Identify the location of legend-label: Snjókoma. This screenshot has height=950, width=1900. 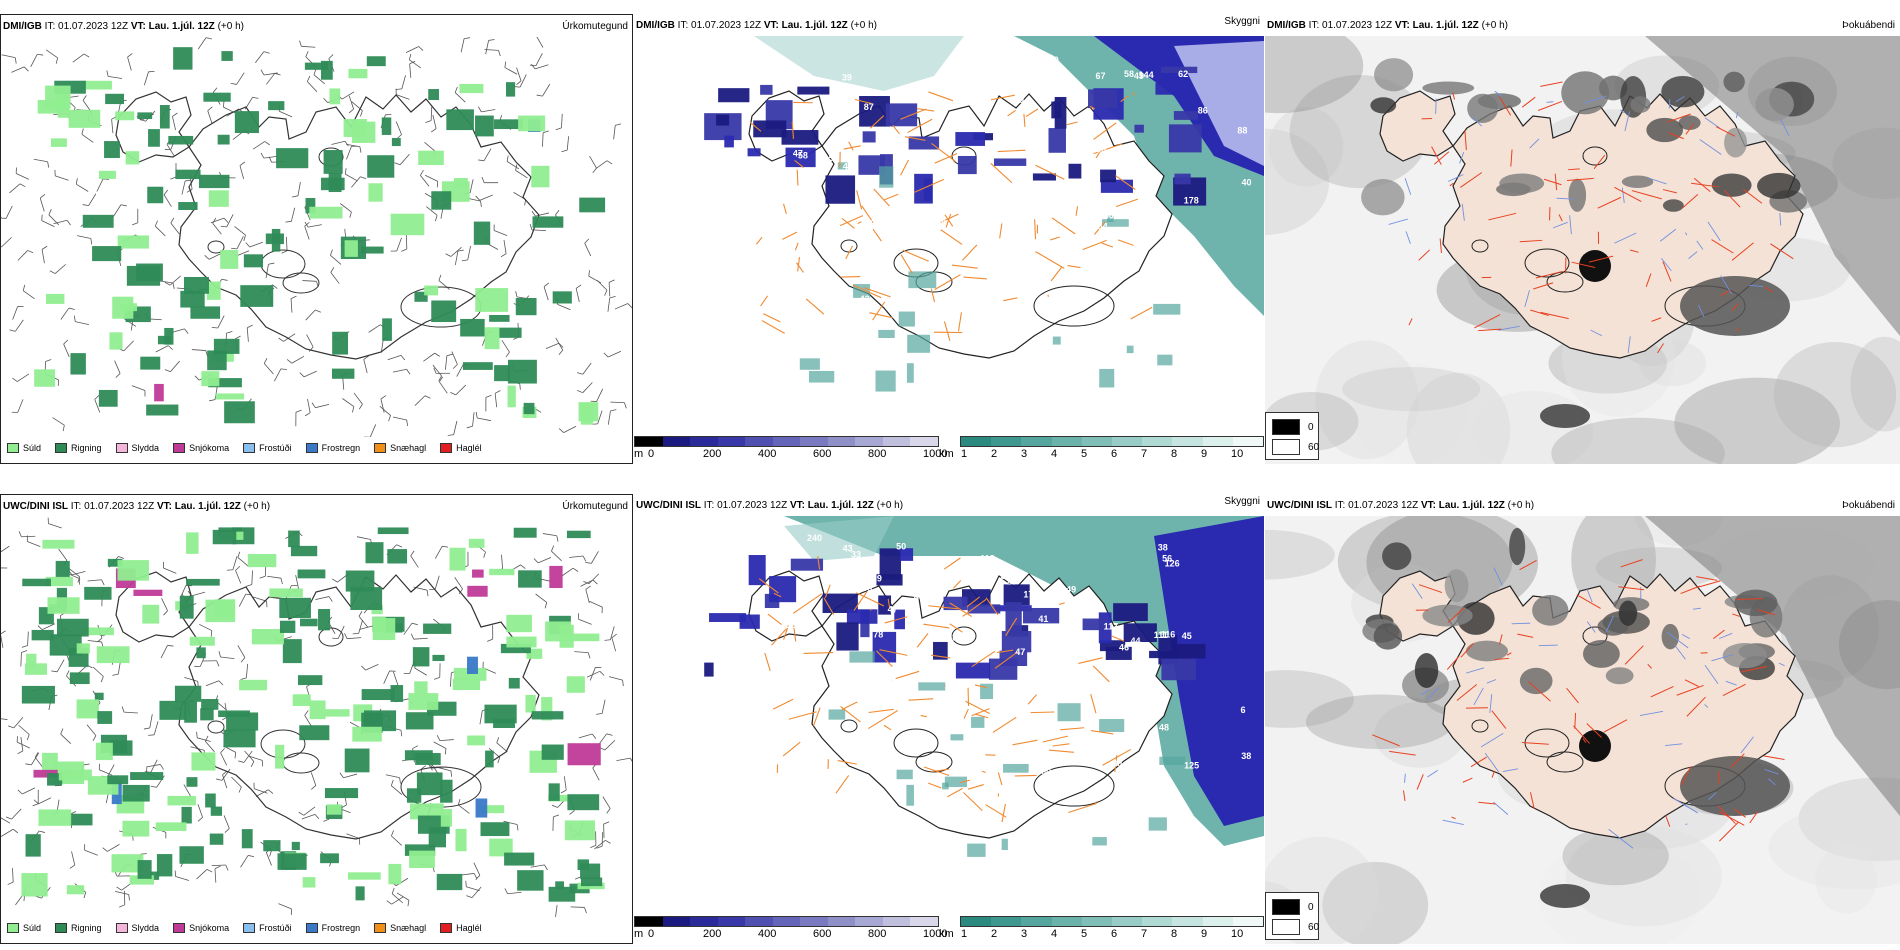
(209, 448).